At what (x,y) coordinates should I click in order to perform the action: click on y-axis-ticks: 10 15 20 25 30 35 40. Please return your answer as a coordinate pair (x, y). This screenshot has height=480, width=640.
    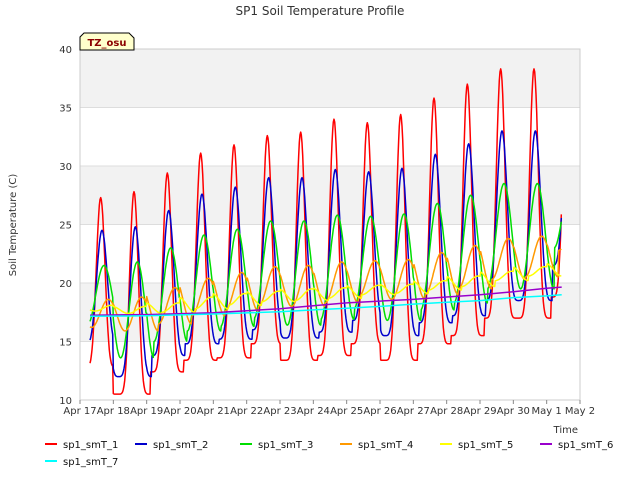
    Looking at the image, I should click on (65, 226).